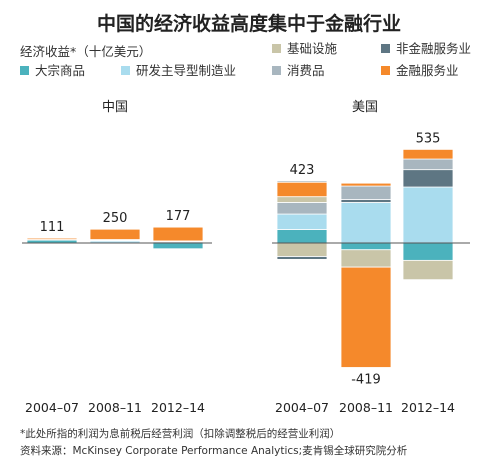 This screenshot has width=499, height=463. Describe the element at coordinates (180, 433) in the screenshot. I see `footnote: *此处所指的利润为息前税后经营利润（扣除调整税后的经营业利润）` at that location.